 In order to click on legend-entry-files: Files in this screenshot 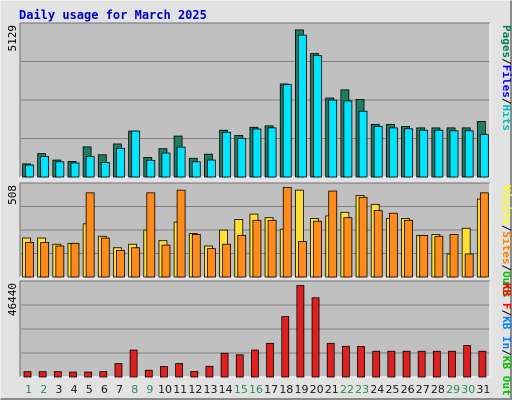, I will do `click(506, 81)`.